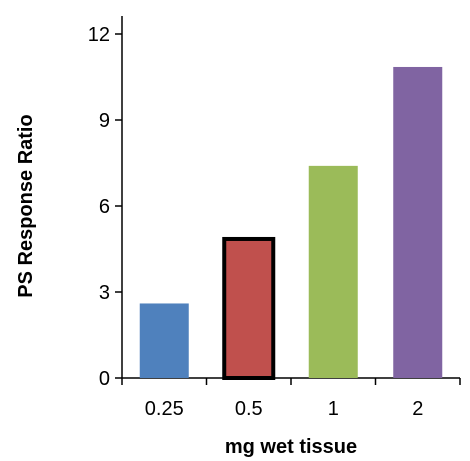 The image size is (470, 461). I want to click on y-axis-title: PS Response Ratio, so click(26, 205).